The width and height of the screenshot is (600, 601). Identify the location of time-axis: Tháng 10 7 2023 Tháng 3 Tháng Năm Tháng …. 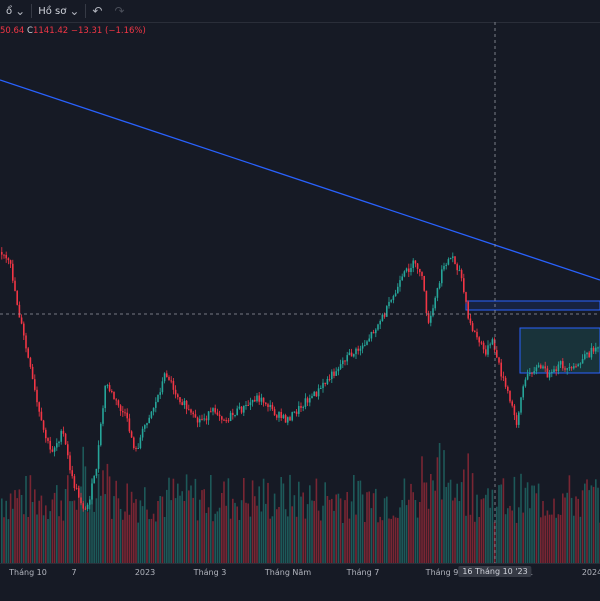
(300, 582).